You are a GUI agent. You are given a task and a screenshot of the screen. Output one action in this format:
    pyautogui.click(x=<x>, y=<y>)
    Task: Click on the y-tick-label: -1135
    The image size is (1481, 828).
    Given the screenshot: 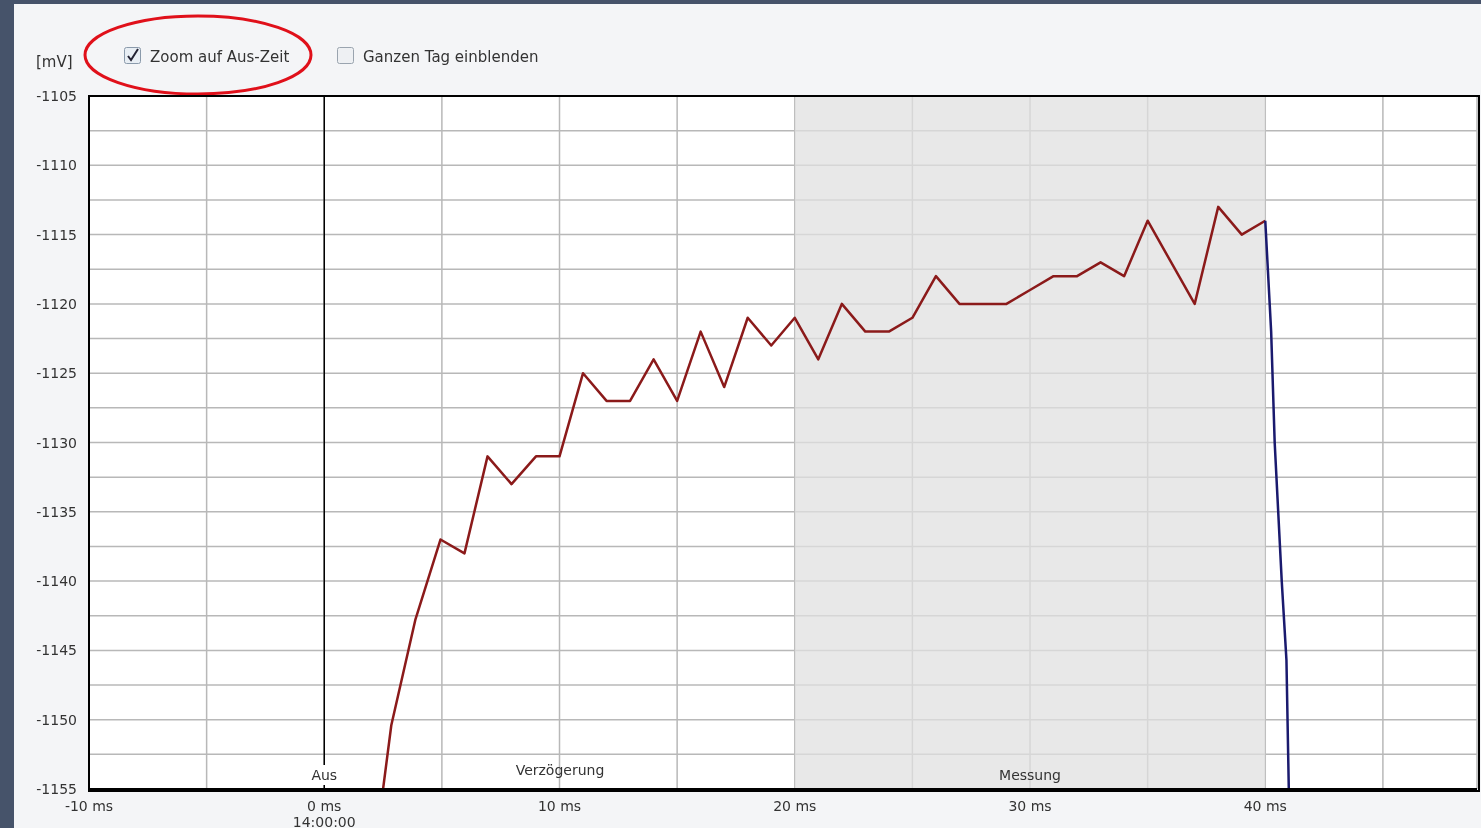 What is the action you would take?
    pyautogui.click(x=56, y=511)
    